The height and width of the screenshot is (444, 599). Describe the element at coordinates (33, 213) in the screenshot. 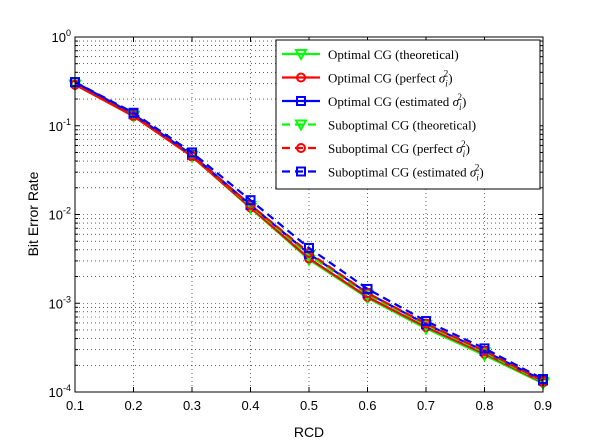

I see `y-axis-label: Bit Error Rate` at that location.